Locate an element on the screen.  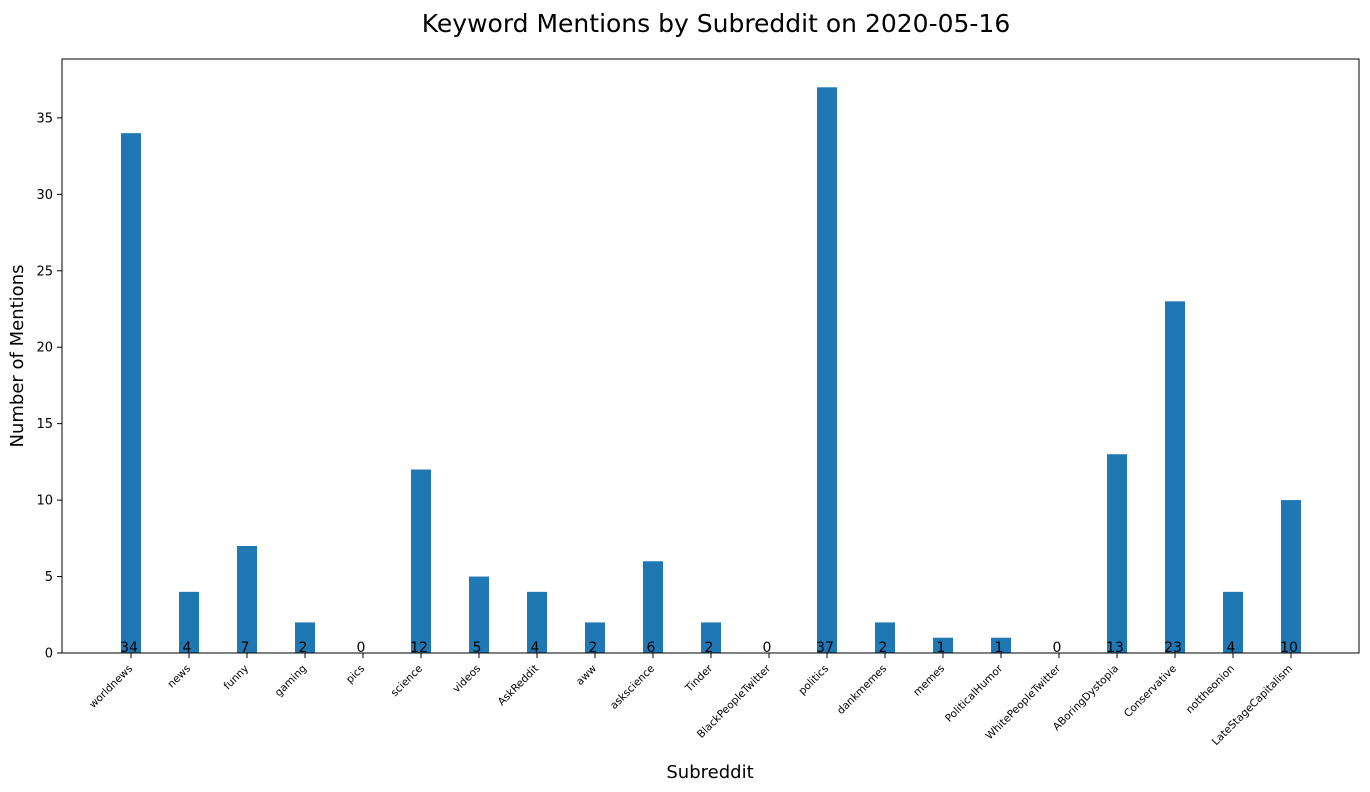
x-tick-label-videos: videos is located at coordinates (466, 679).